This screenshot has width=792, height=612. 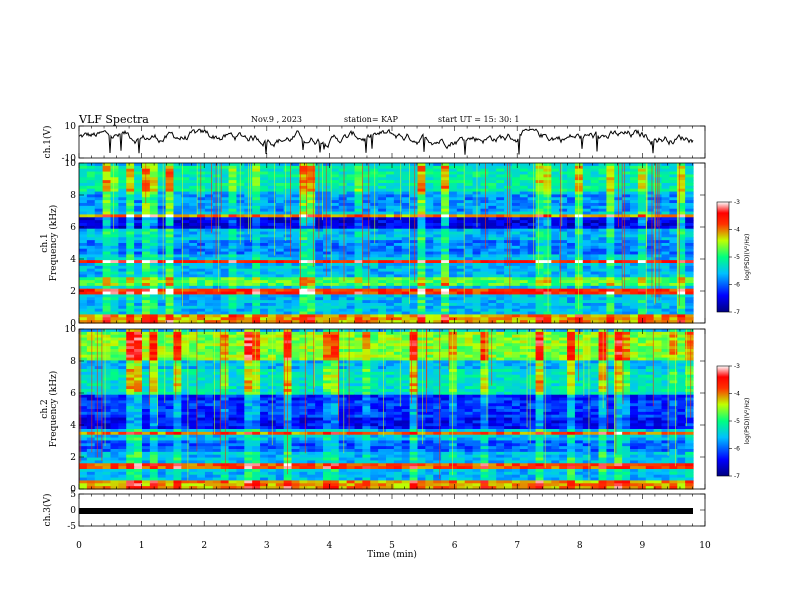 I want to click on y-tick-label: -10, so click(x=69, y=159).